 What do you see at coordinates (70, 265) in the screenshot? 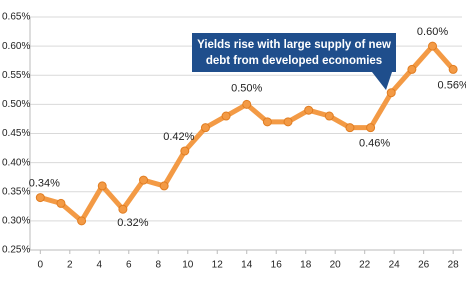
I see `x-tick-label: 2` at bounding box center [70, 265].